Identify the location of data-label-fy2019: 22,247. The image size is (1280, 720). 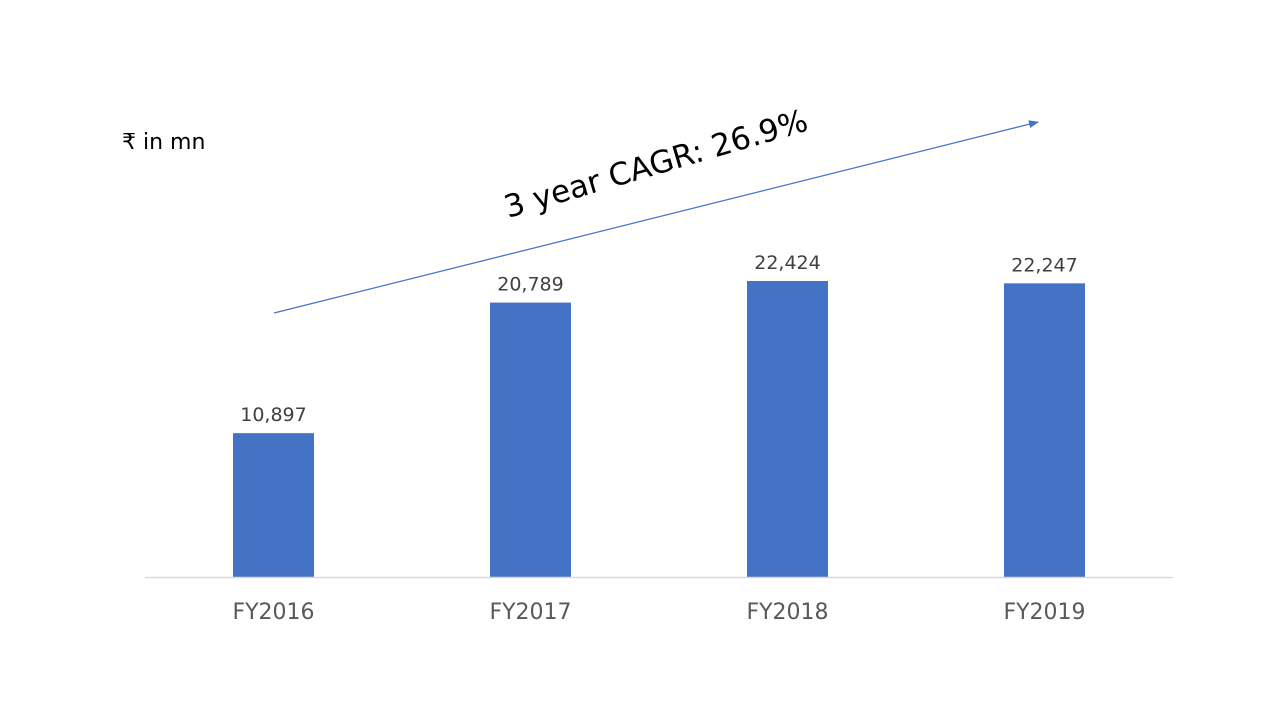
(1044, 265).